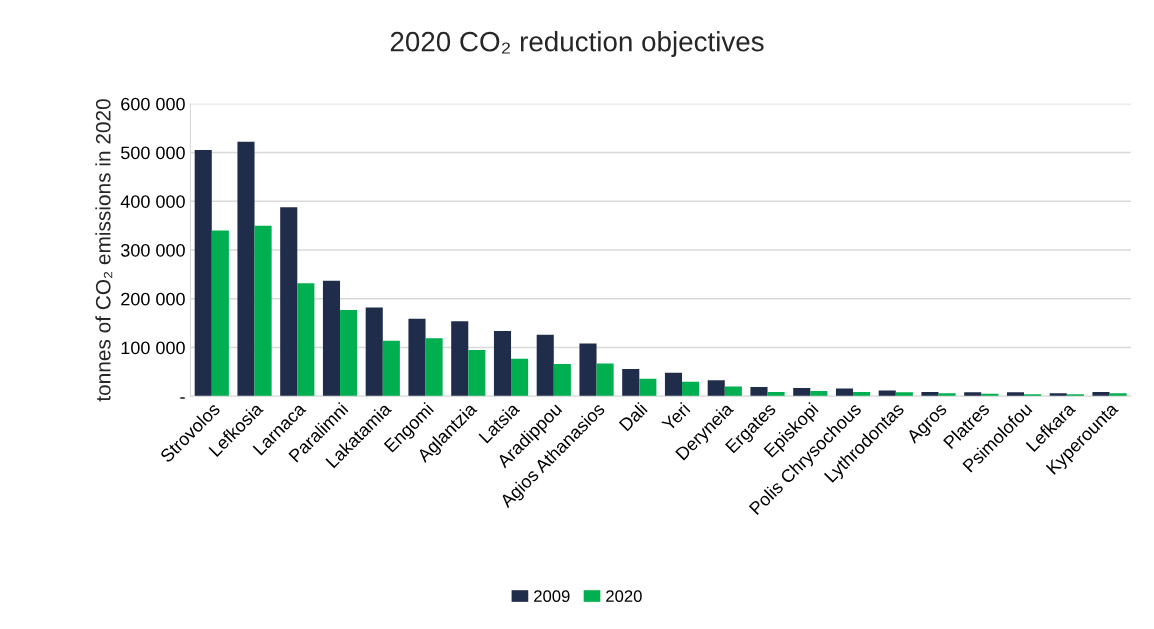 This screenshot has width=1154, height=629. Describe the element at coordinates (104, 250) in the screenshot. I see `y-axis-title: tonnes of CO₂ emissions in 2020` at that location.